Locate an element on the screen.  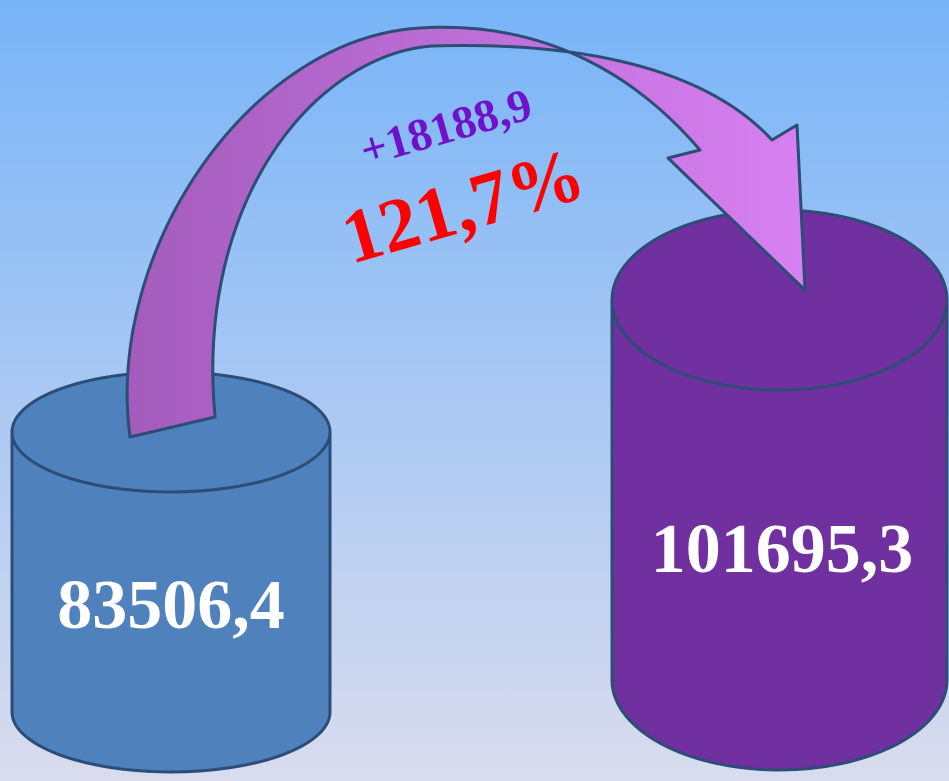
value-label: 101695,3 is located at coordinates (782, 549).